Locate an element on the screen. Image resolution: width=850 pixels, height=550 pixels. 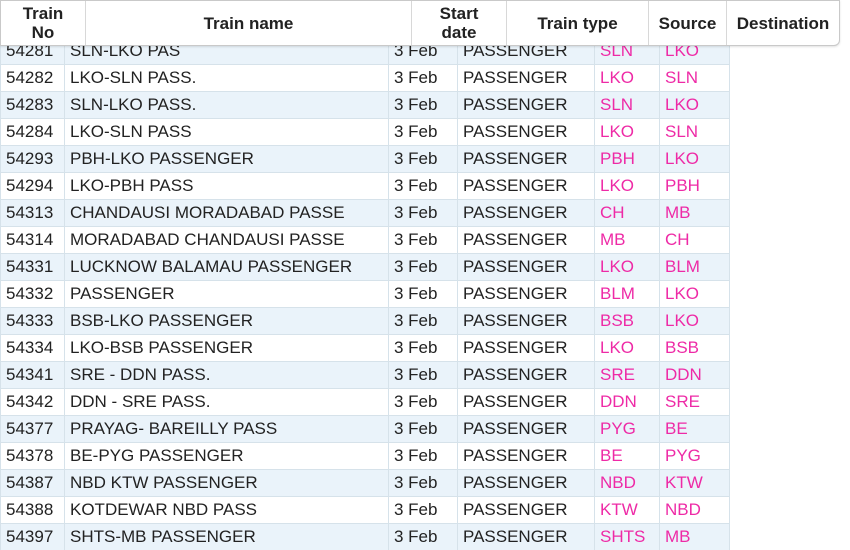
source-cell: BE is located at coordinates (627, 456).